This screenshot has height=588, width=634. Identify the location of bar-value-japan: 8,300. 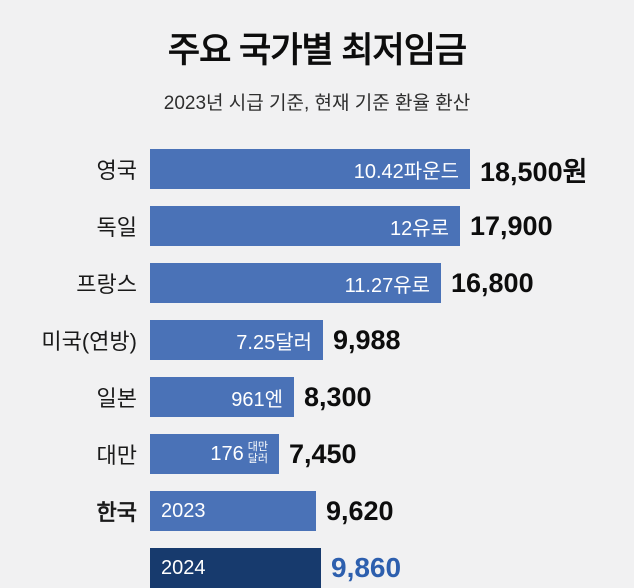
(338, 396).